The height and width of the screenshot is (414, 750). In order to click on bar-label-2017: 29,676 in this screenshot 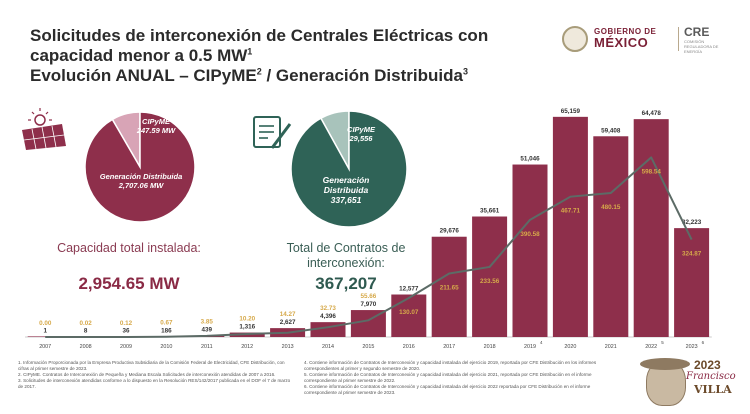, I will do `click(450, 231)`.